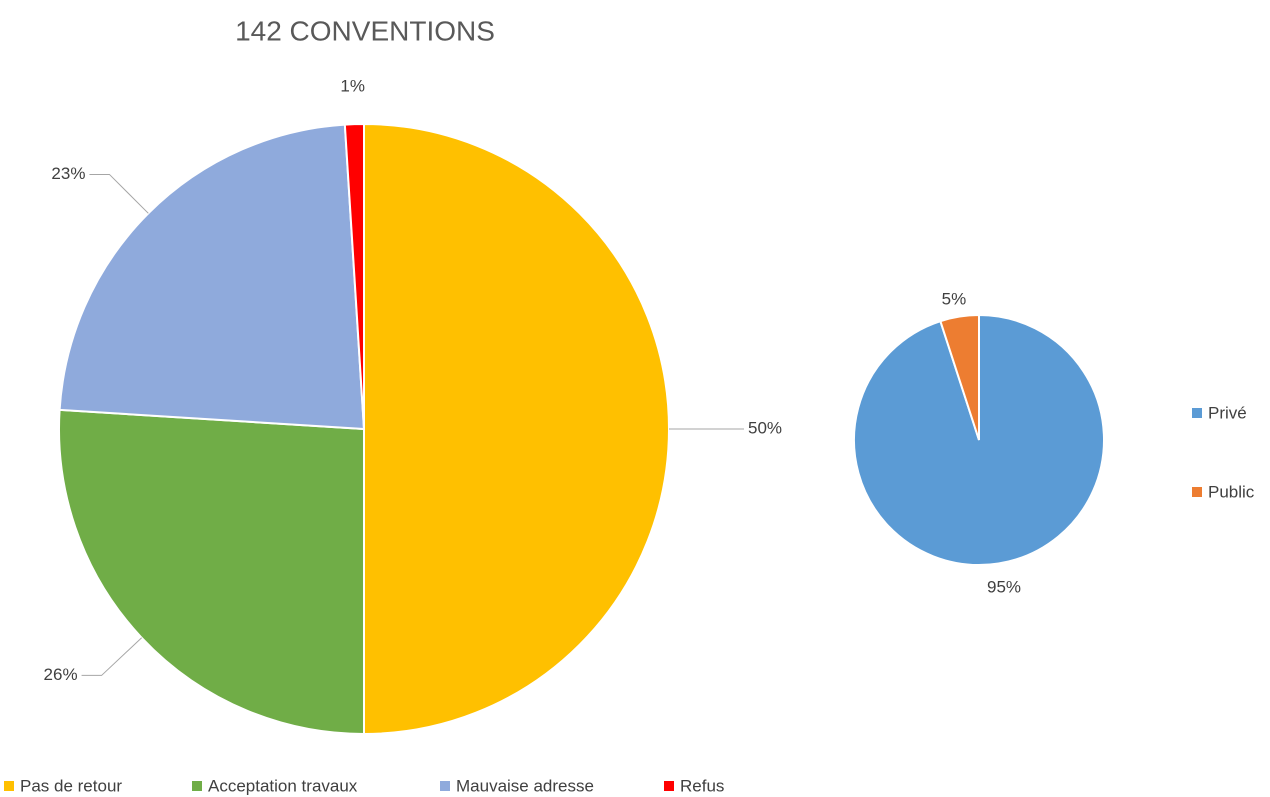  Describe the element at coordinates (765, 427) in the screenshot. I see `data-label: 50%` at that location.